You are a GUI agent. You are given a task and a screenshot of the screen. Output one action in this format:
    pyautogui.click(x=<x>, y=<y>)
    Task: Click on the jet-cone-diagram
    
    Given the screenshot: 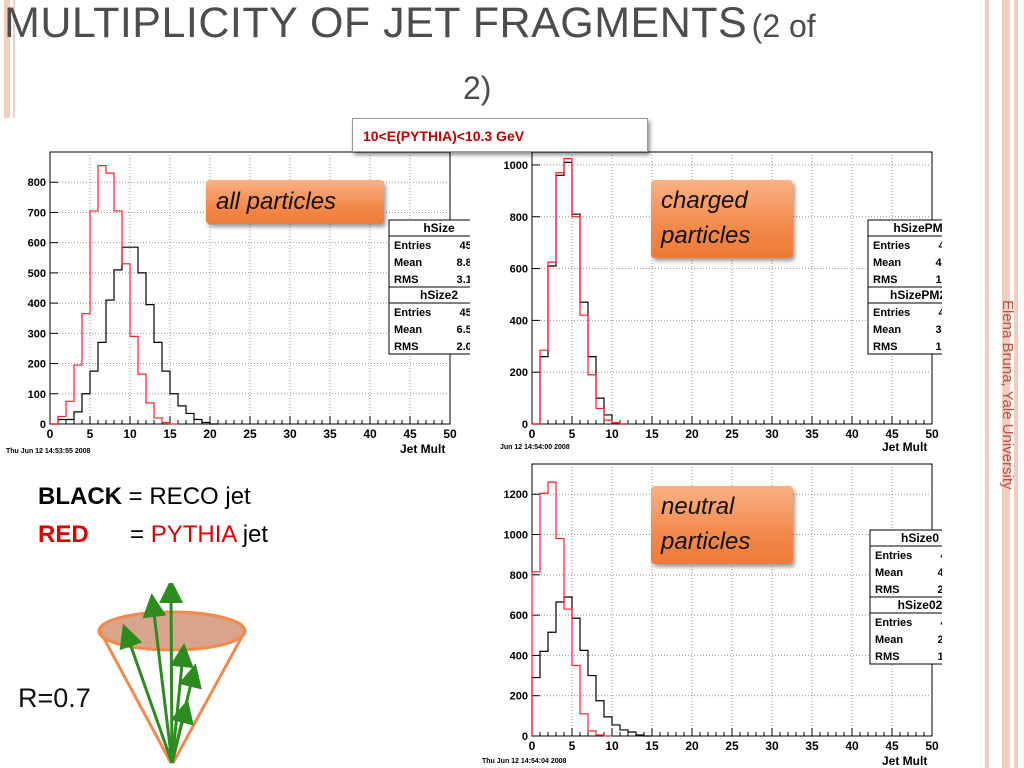 What is the action you would take?
    pyautogui.click(x=172, y=673)
    